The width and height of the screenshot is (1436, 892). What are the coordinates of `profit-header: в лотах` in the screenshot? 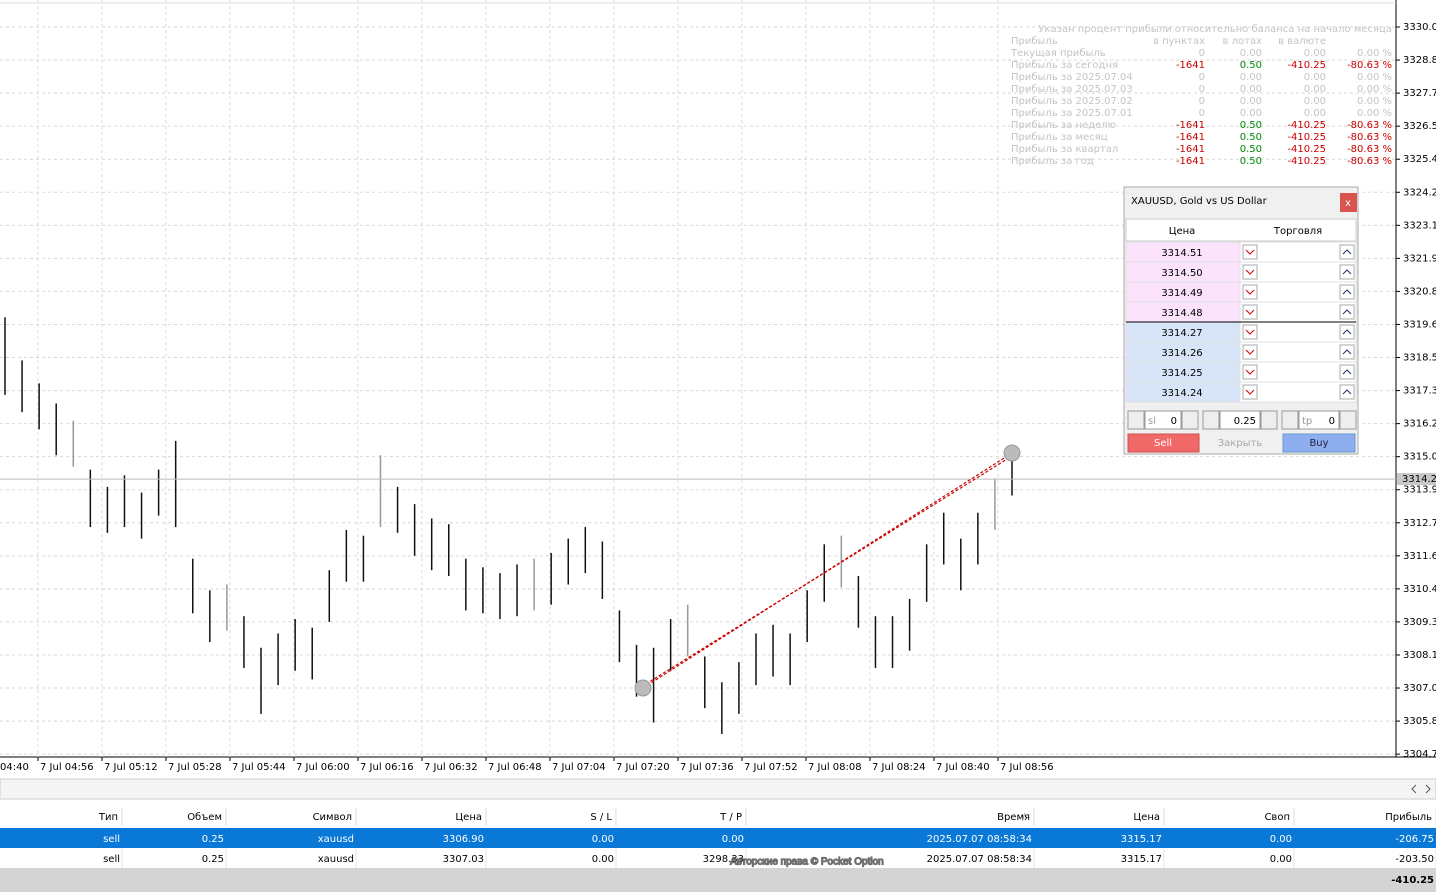 It's located at (1243, 41).